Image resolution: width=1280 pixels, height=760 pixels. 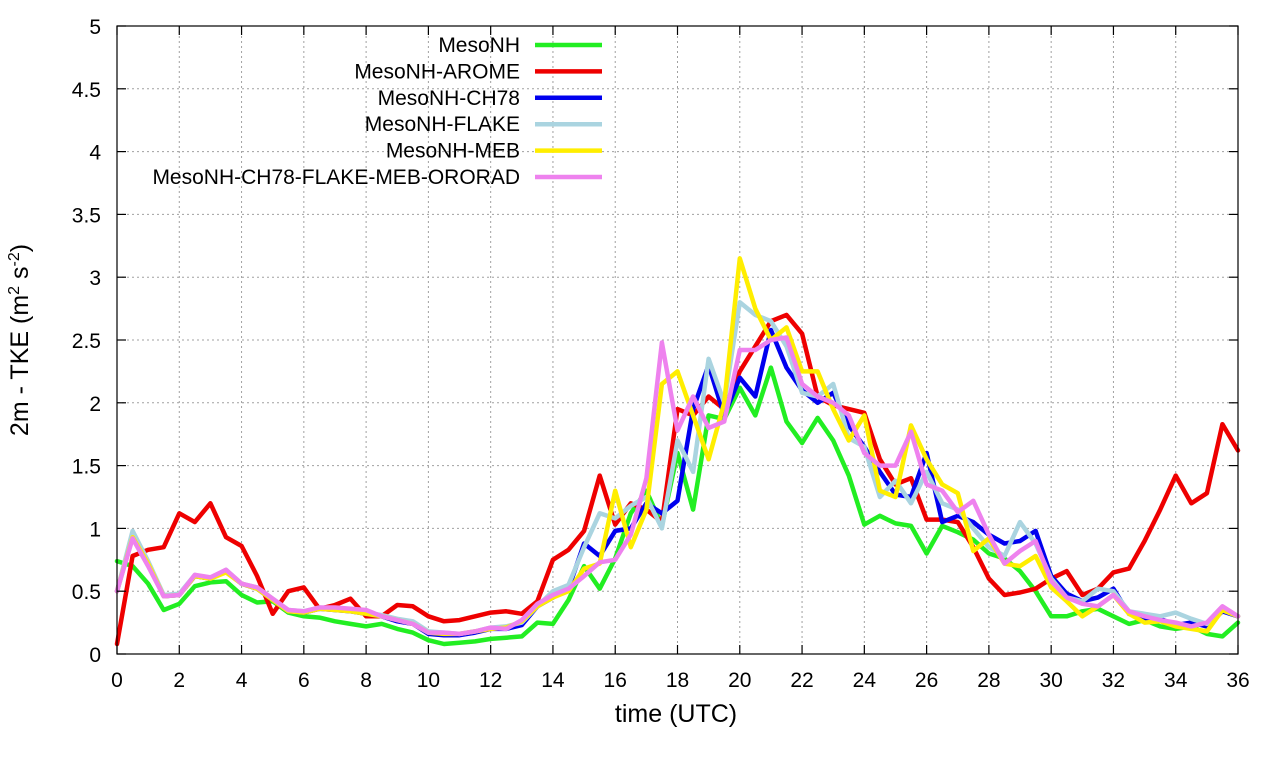 What do you see at coordinates (95, 27) in the screenshot?
I see `y-tick-label: 5` at bounding box center [95, 27].